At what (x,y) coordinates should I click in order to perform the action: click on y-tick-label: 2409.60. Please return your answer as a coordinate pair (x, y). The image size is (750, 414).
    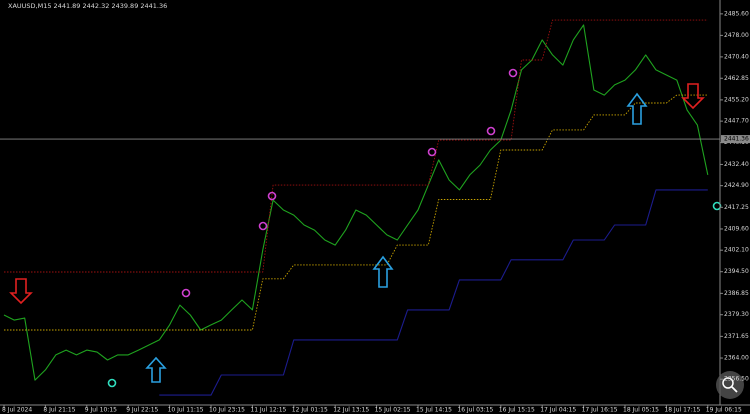
    Looking at the image, I should click on (736, 228).